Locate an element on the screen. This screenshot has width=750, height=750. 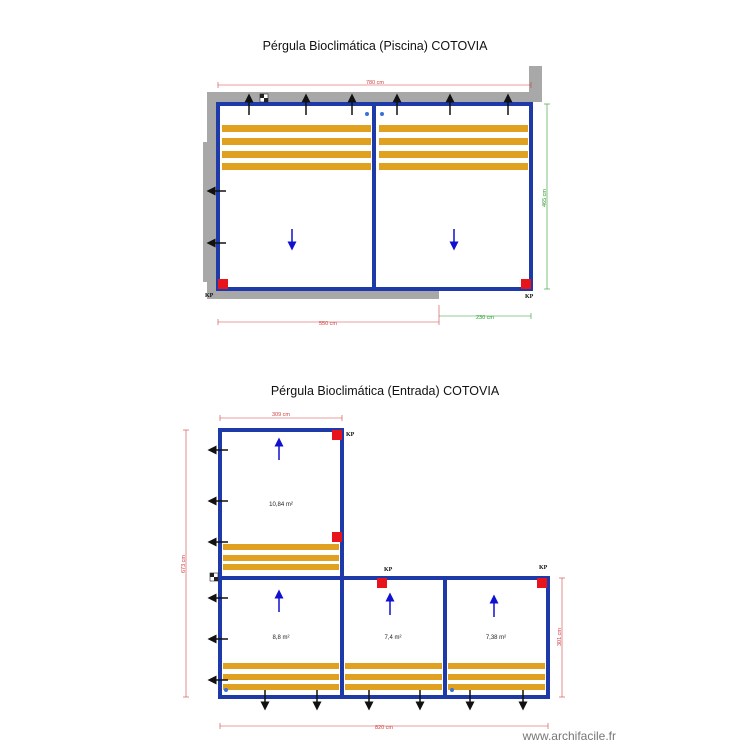
plan-title-entrada: Pérgula Bioclimática (Entrada) COTOVIA is located at coordinates (385, 391).